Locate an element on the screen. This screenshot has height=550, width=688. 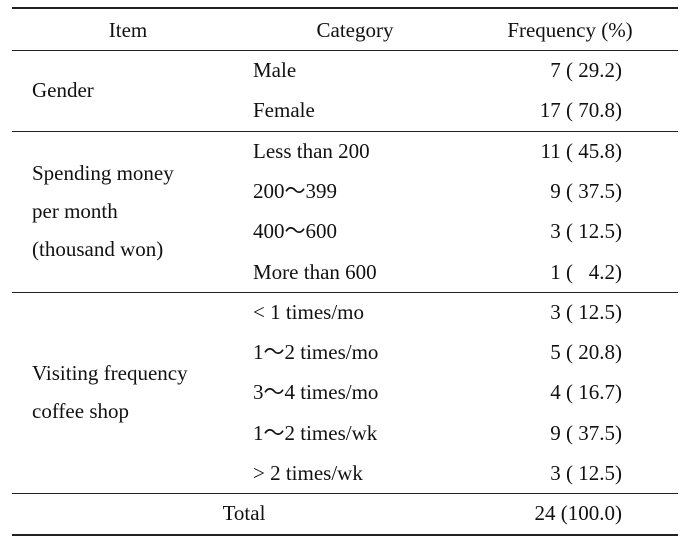
header-cell: Item is located at coordinates (128, 30).